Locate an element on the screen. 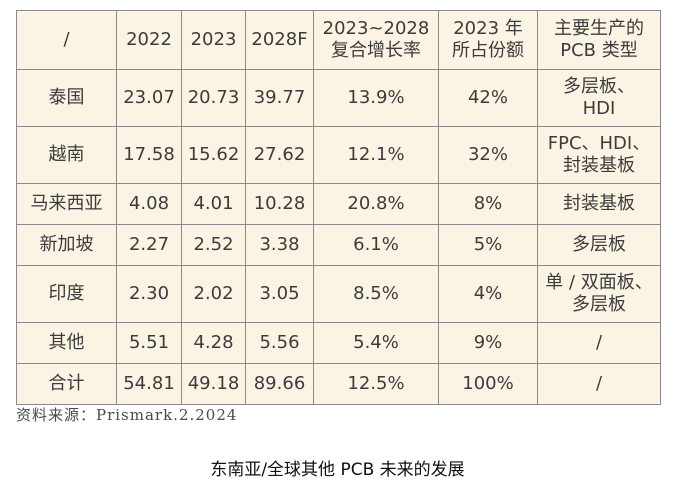 The height and width of the screenshot is (499, 675). row-value-2028f: 5.56 is located at coordinates (279, 343).